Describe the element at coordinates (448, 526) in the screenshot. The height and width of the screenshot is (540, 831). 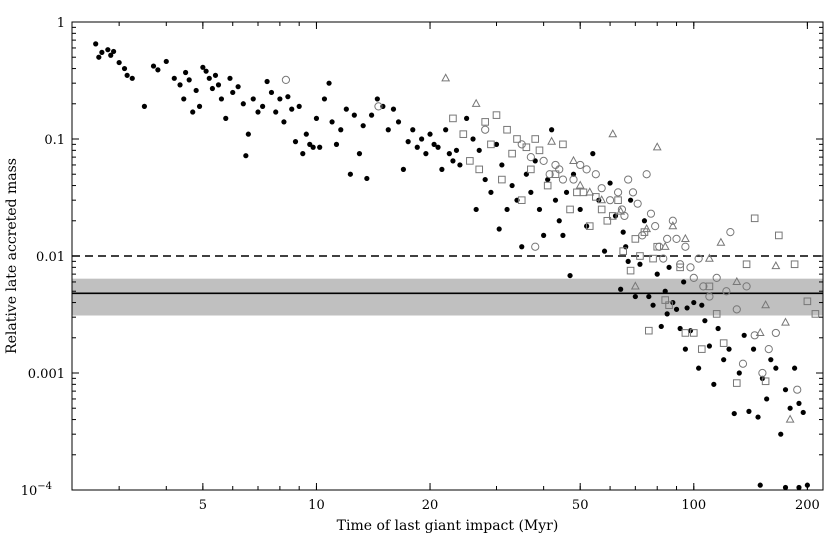
I see `x-axis-title: Time of last giant impact (Myr)` at that location.